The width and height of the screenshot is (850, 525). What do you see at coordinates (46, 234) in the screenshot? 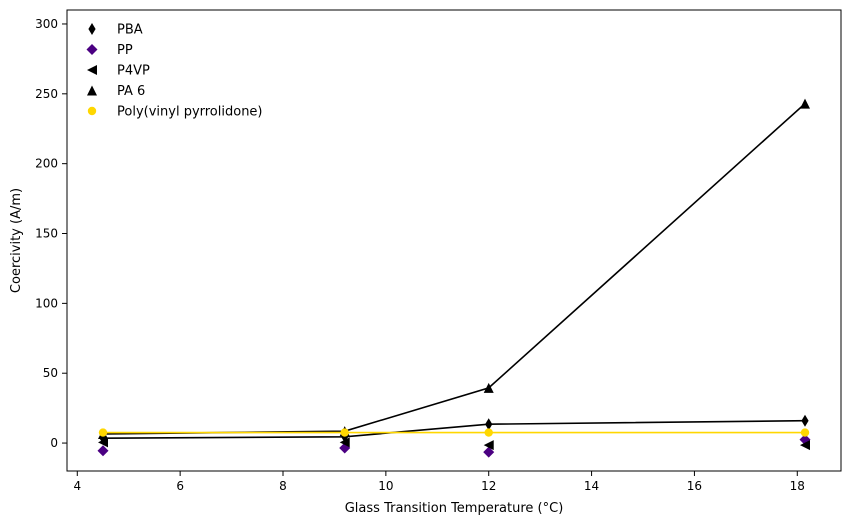
I see `y-tick-label: 150` at bounding box center [46, 234].